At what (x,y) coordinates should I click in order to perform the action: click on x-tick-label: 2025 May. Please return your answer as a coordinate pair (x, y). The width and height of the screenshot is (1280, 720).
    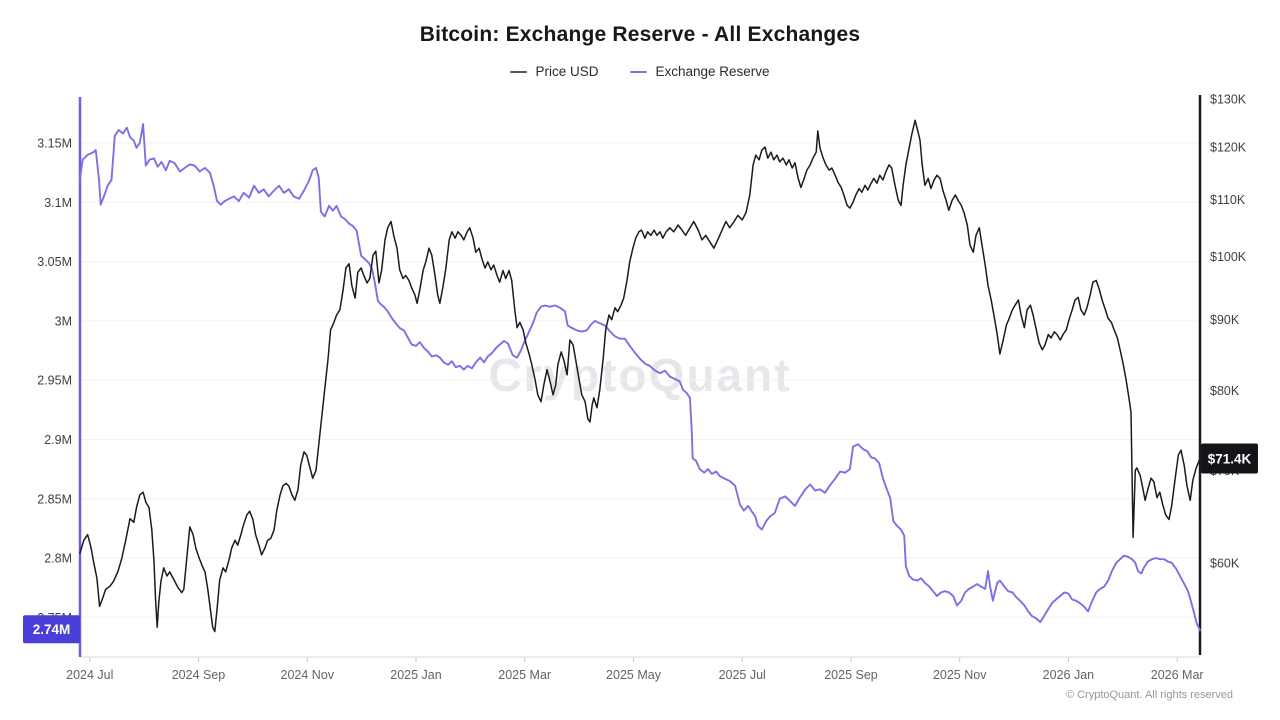
    Looking at the image, I should click on (634, 675).